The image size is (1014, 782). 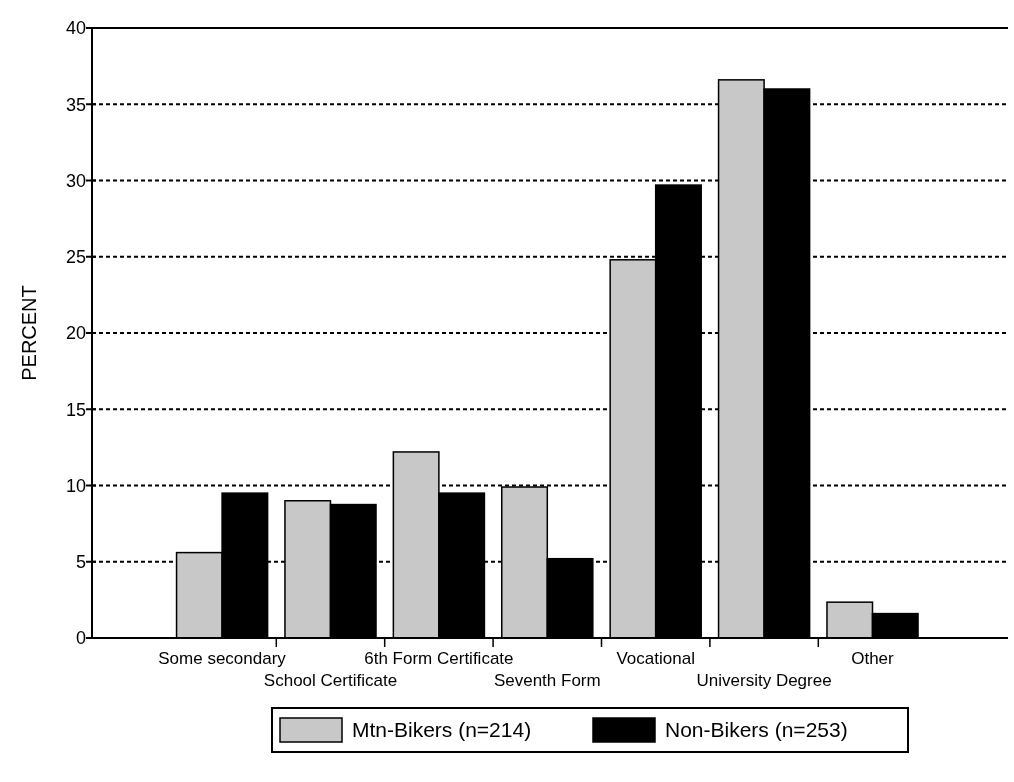 I want to click on y-tick-label: 25, so click(x=75, y=257).